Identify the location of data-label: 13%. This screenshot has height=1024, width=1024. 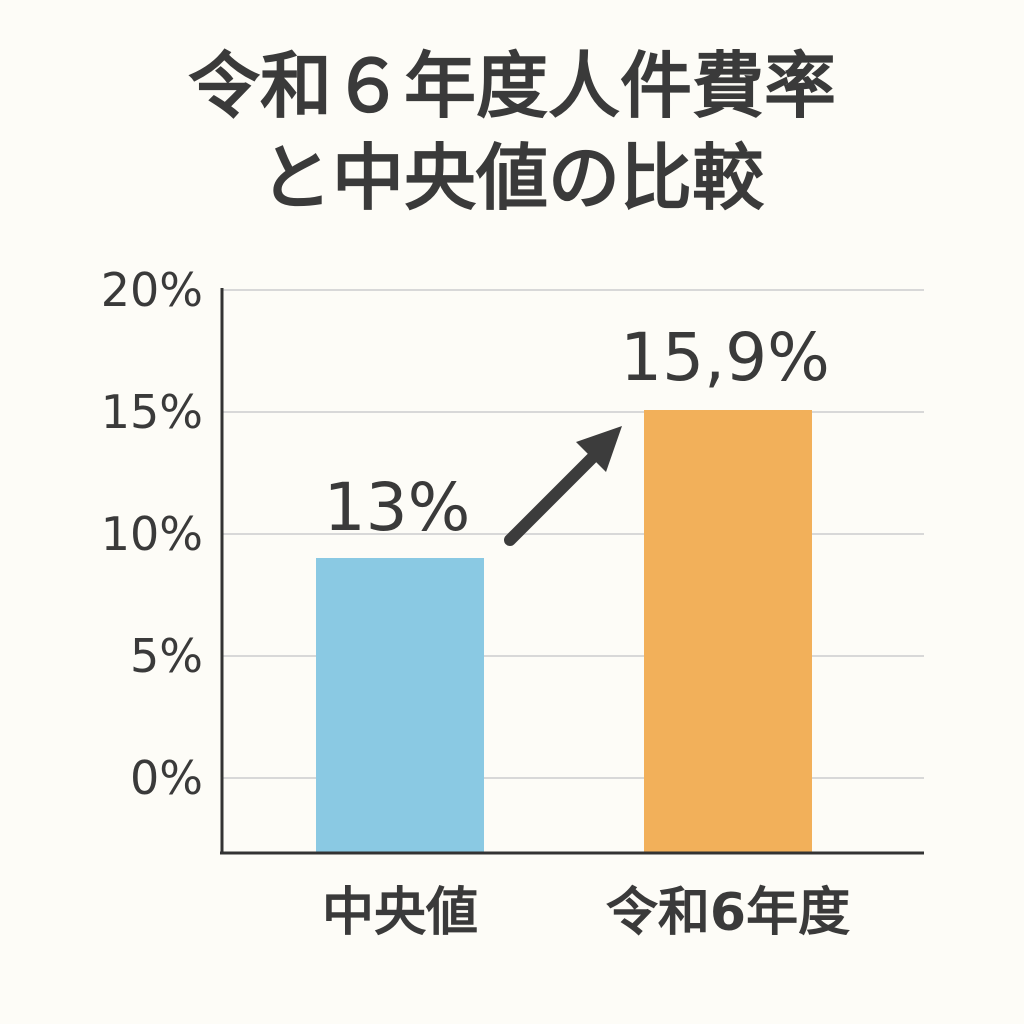
(397, 507).